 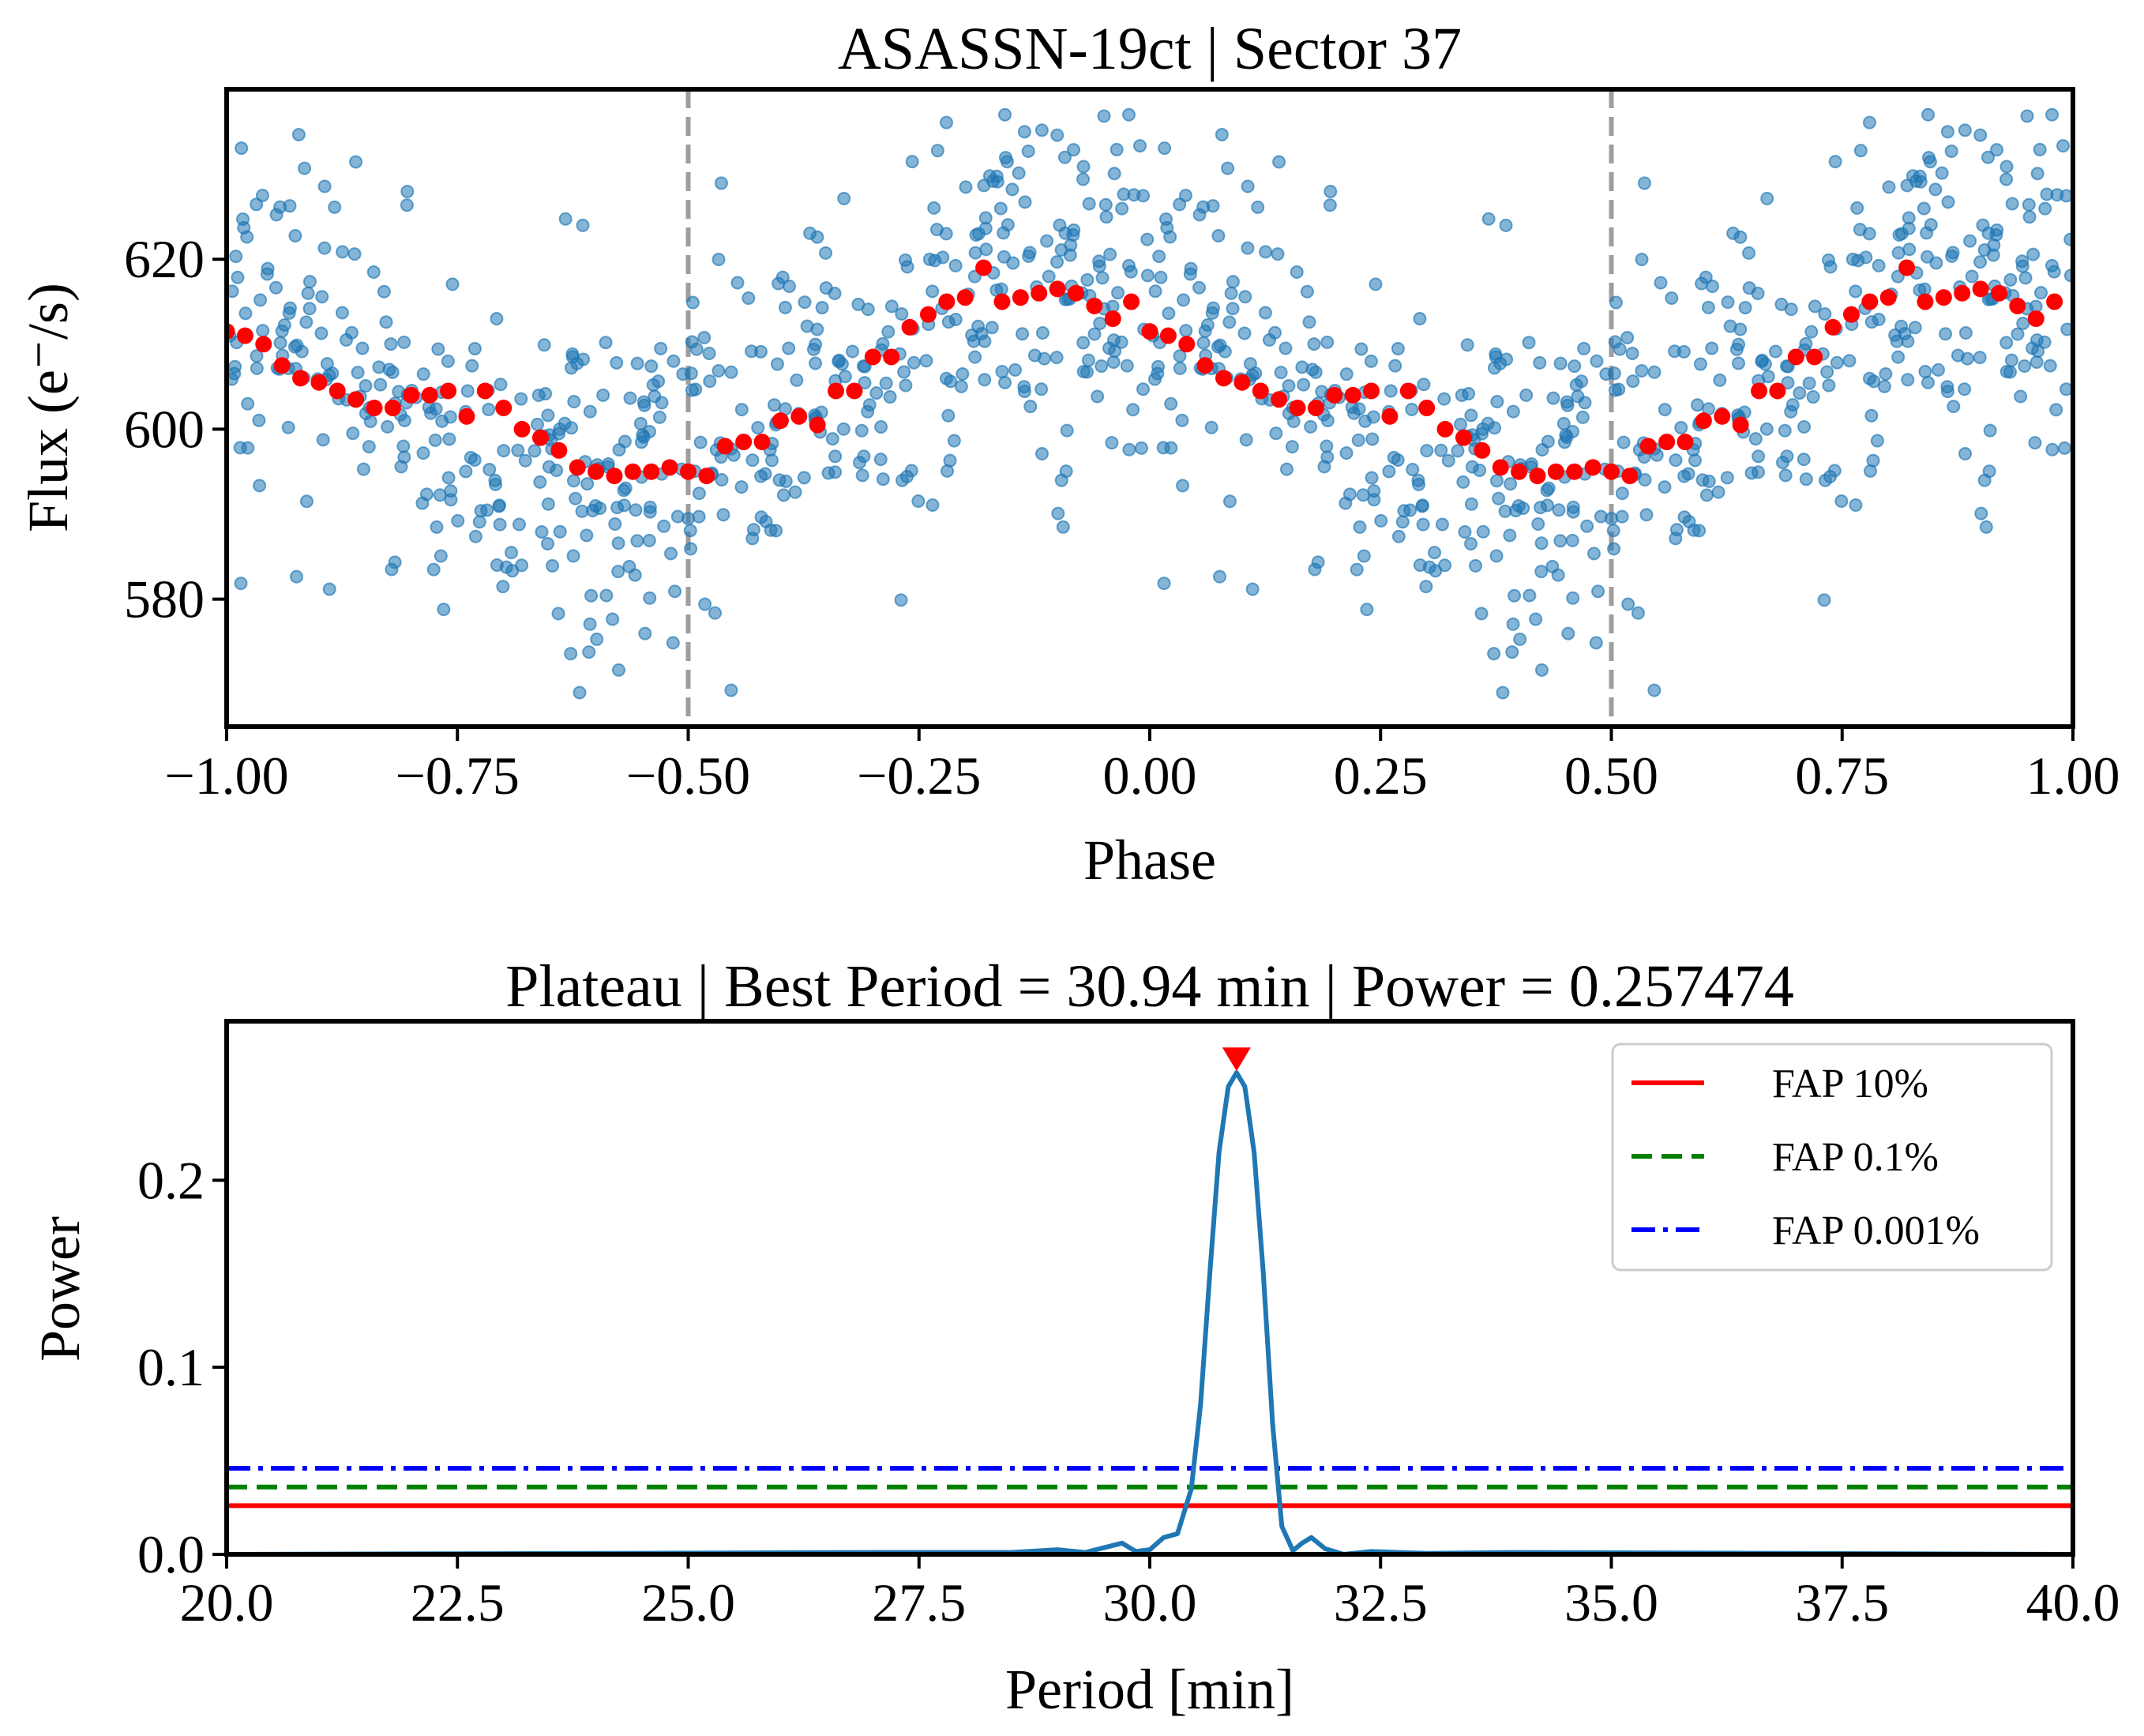 I want to click on bottom-x-tick-label: 35.0, so click(x=1611, y=1603).